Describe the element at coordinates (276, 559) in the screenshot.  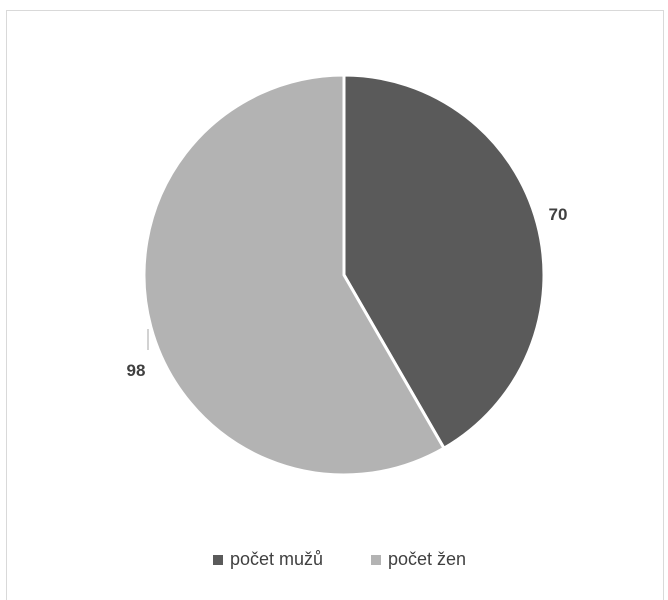
I see `legend-label-muzi: počet mužů` at that location.